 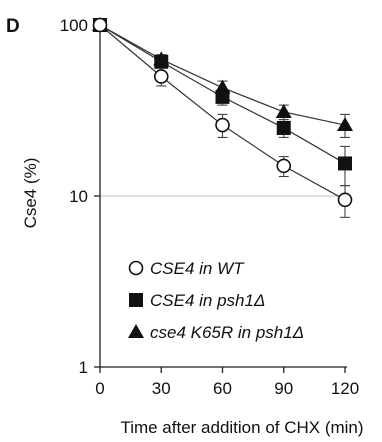 What do you see at coordinates (99, 388) in the screenshot?
I see `x-tick-label: 0` at bounding box center [99, 388].